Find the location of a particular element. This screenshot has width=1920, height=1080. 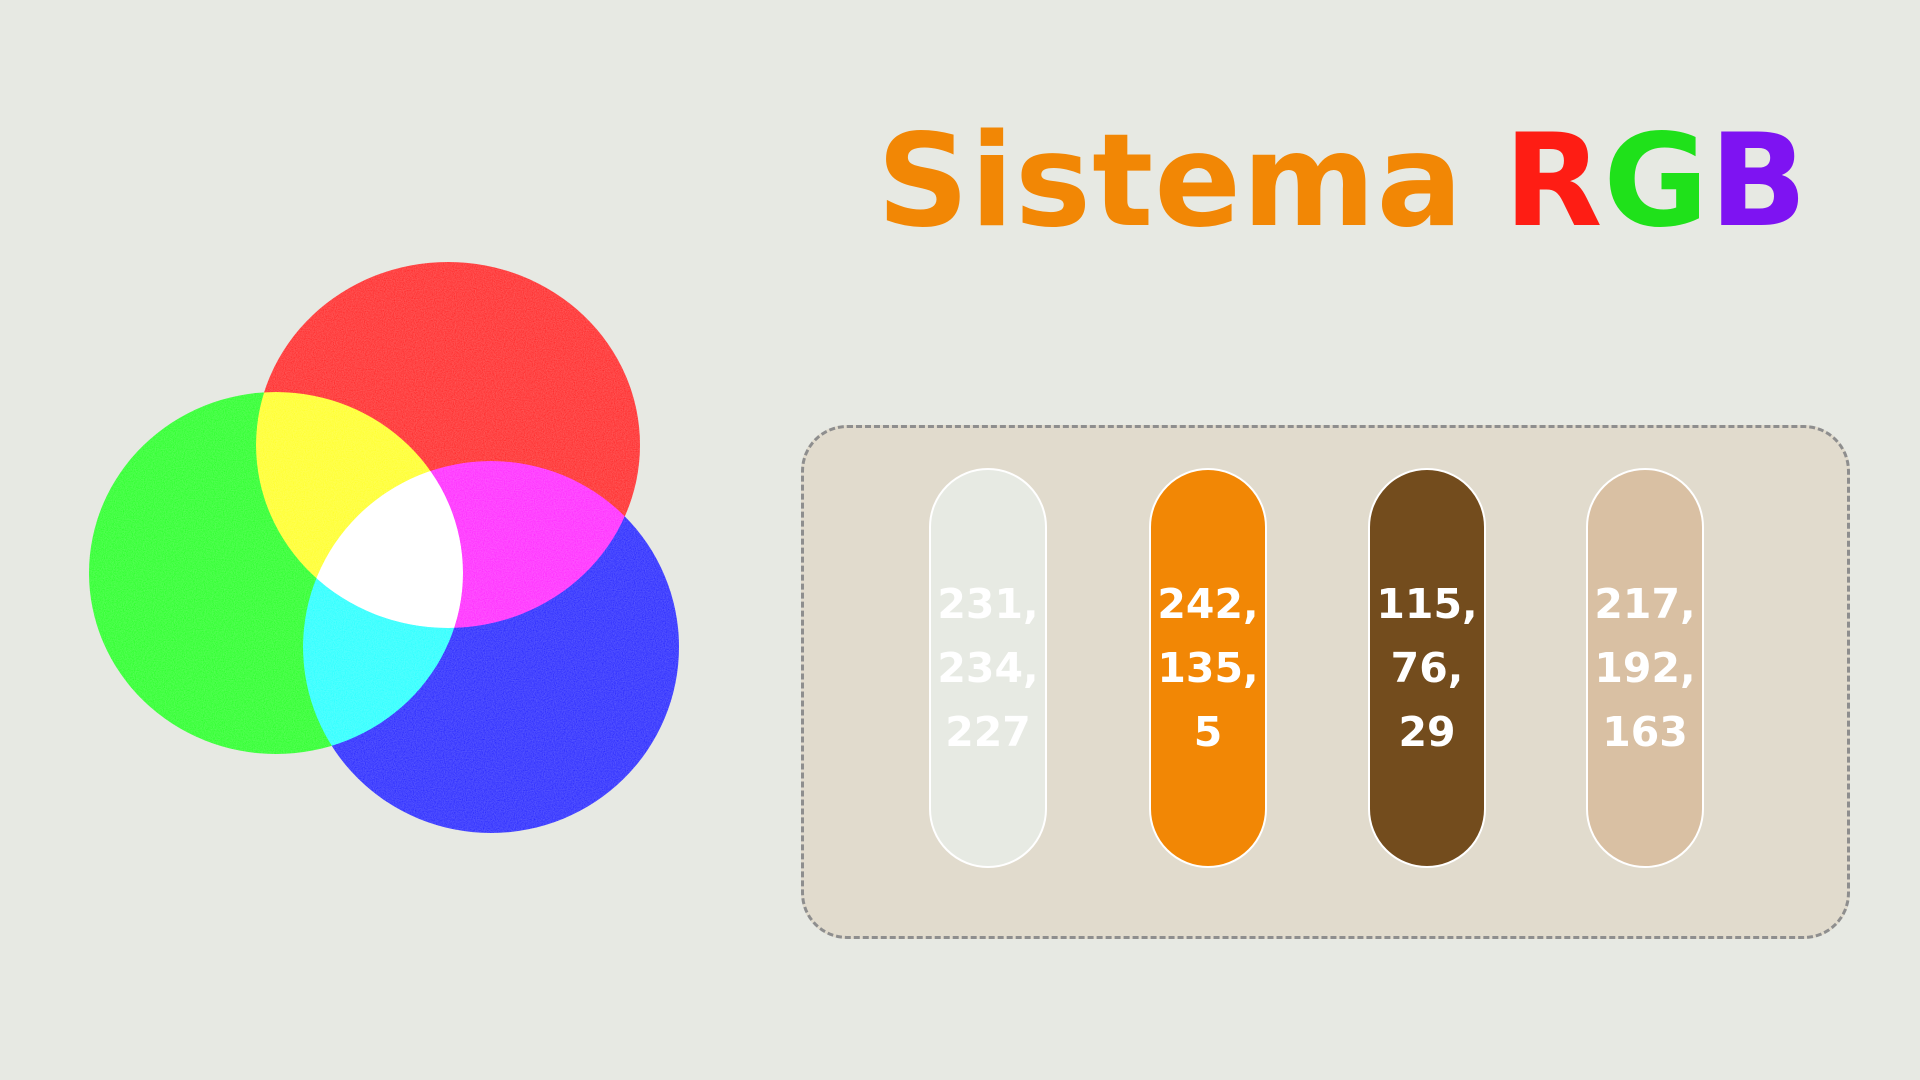

title-letter-b: B is located at coordinates (1758, 181).